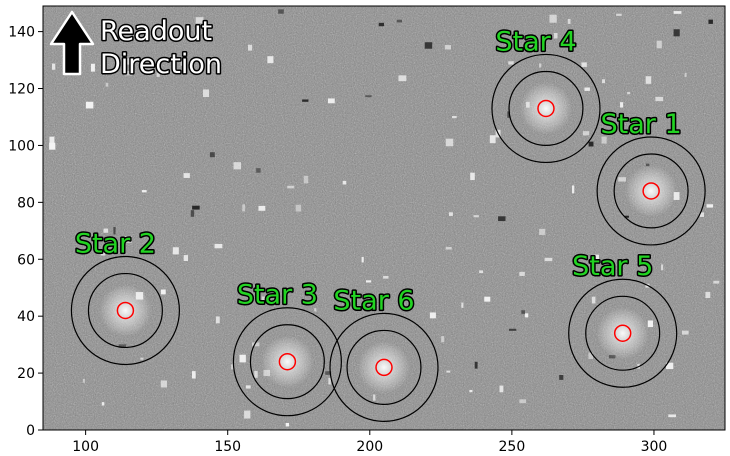 The height and width of the screenshot is (456, 730). I want to click on y-tick-label: 40, so click(26, 317).